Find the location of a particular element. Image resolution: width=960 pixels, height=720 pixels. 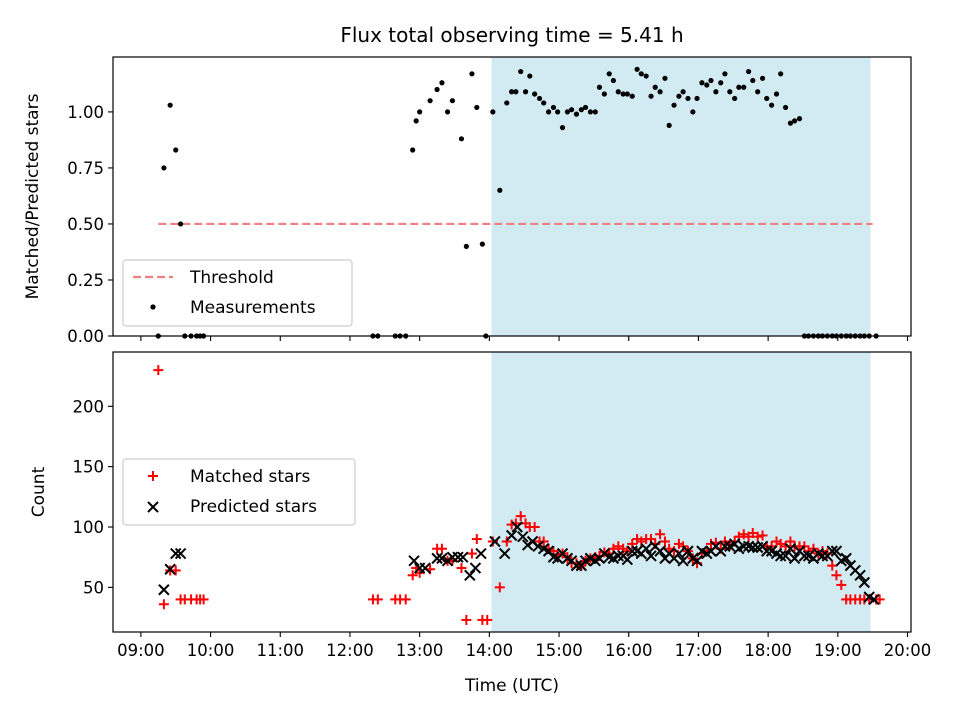

x-tick-label: 14:00 is located at coordinates (490, 650).